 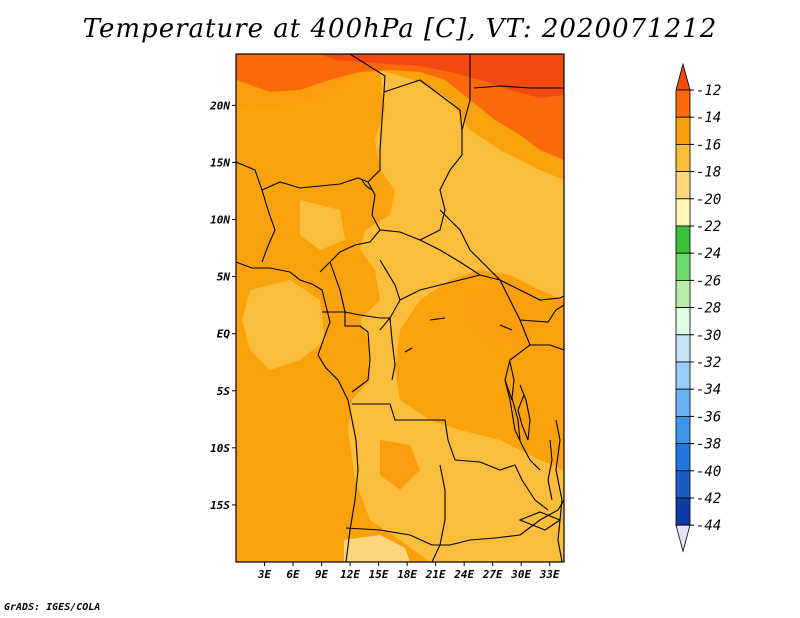 I want to click on colorbar-label: -32, so click(x=708, y=363).